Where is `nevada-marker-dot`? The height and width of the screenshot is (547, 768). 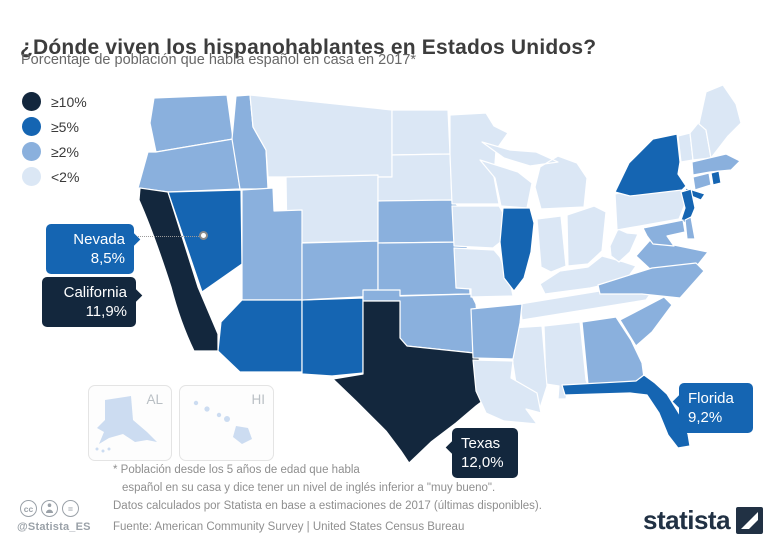 nevada-marker-dot is located at coordinates (203, 235).